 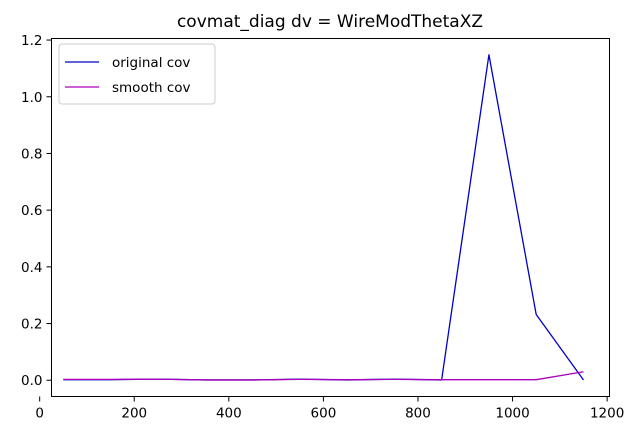 What do you see at coordinates (39, 414) in the screenshot?
I see `x-tick-label: 0` at bounding box center [39, 414].